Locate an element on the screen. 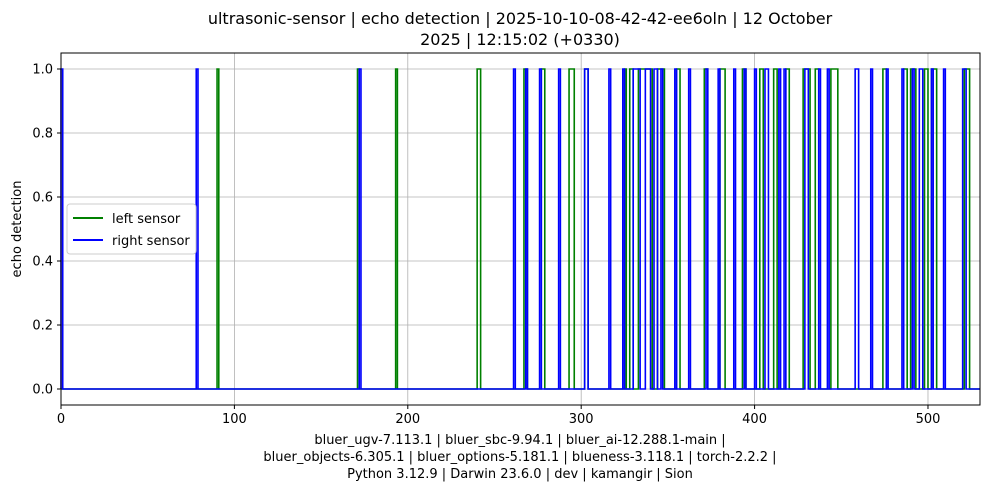  legend-label-right-sensor: right sensor is located at coordinates (151, 241).